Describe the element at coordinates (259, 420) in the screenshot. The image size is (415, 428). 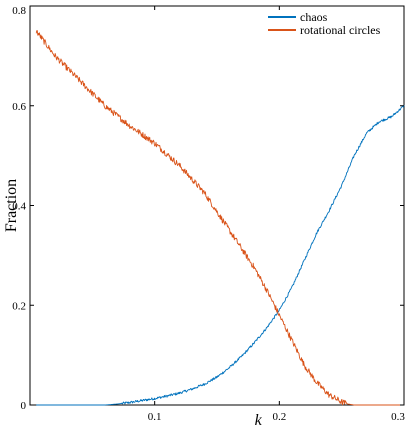
I see `x-axis-label: k` at that location.